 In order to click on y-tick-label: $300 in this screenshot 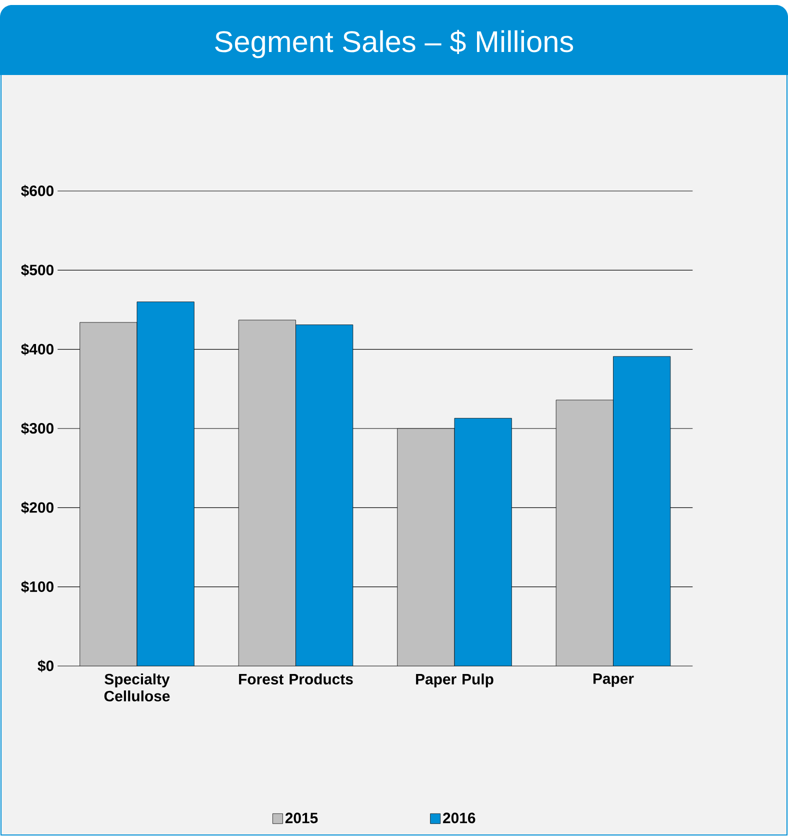, I will do `click(37, 428)`.